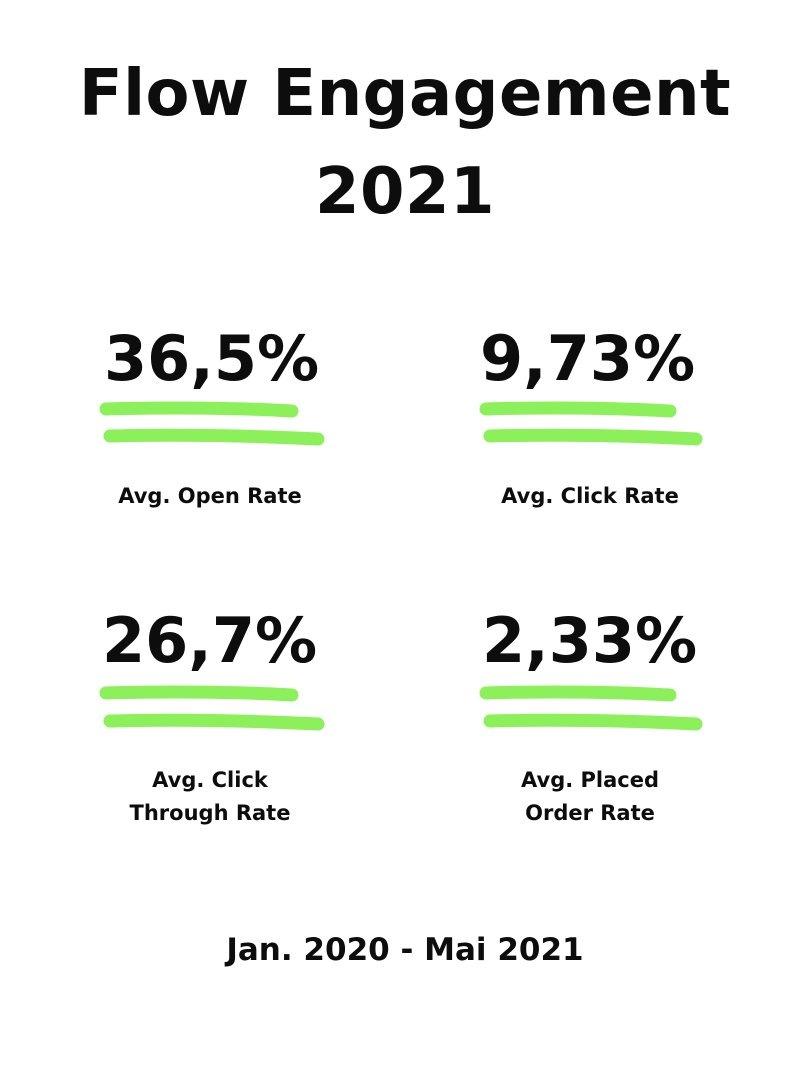  I want to click on metric-click-through-rate: 26,7% Avg. Click Through Rate, so click(210, 722).